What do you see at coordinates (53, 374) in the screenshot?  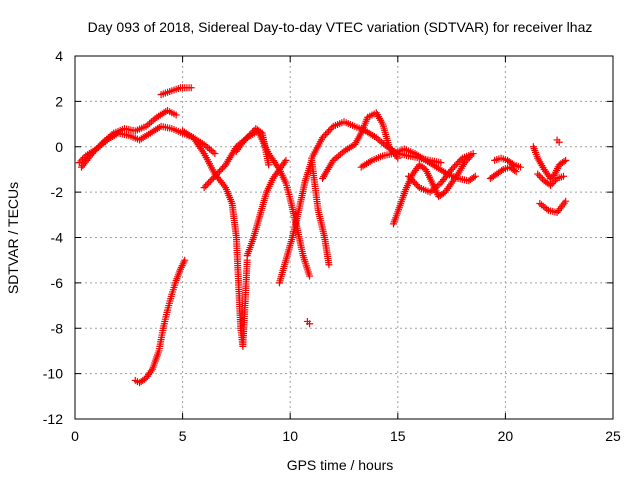 I see `y-tick-label: -10` at bounding box center [53, 374].